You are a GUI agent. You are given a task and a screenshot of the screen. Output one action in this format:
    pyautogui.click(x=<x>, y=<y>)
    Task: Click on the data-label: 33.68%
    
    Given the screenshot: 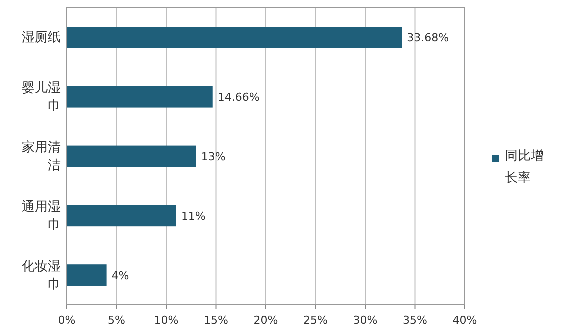 What is the action you would take?
    pyautogui.click(x=428, y=38)
    